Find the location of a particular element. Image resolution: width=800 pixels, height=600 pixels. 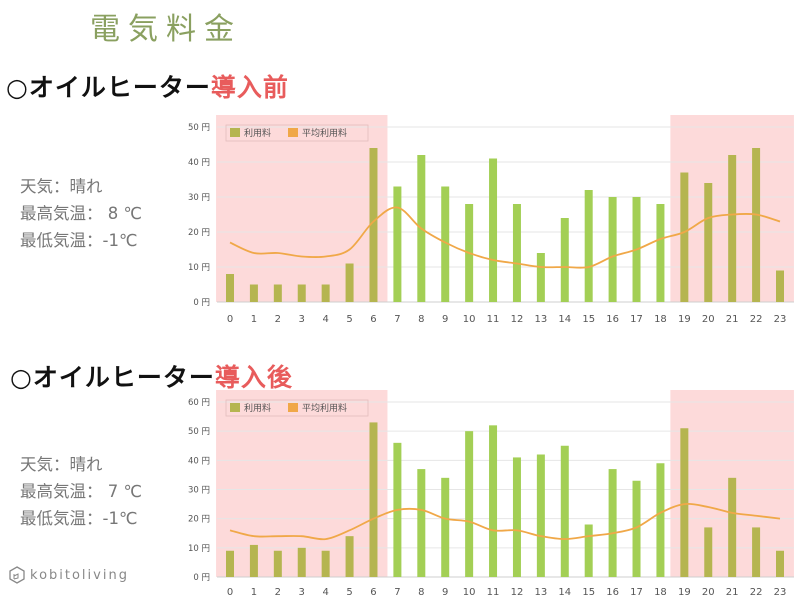

brand-logo: kobitoliving is located at coordinates (68, 575).